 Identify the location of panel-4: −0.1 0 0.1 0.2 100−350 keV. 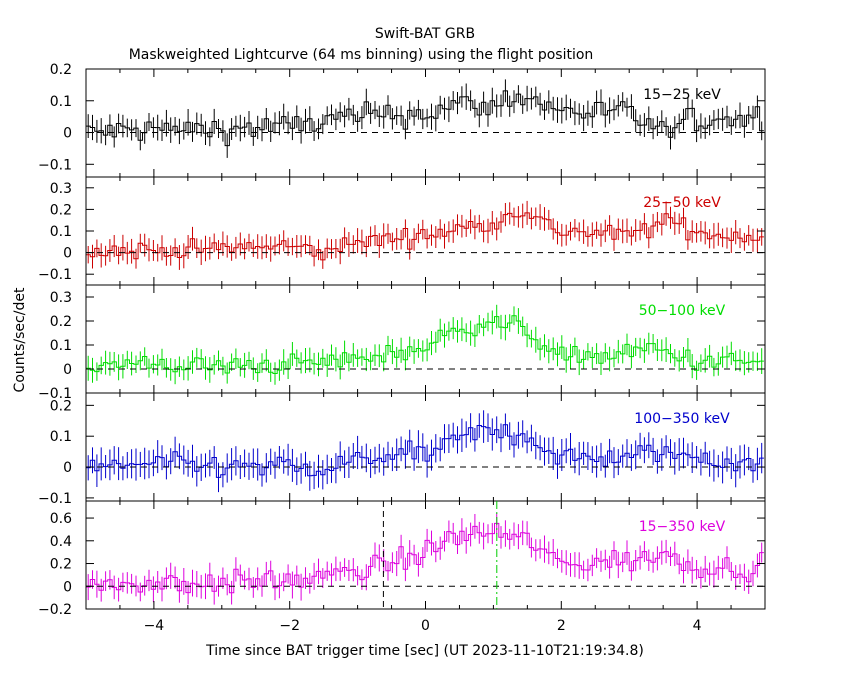
(402, 449).